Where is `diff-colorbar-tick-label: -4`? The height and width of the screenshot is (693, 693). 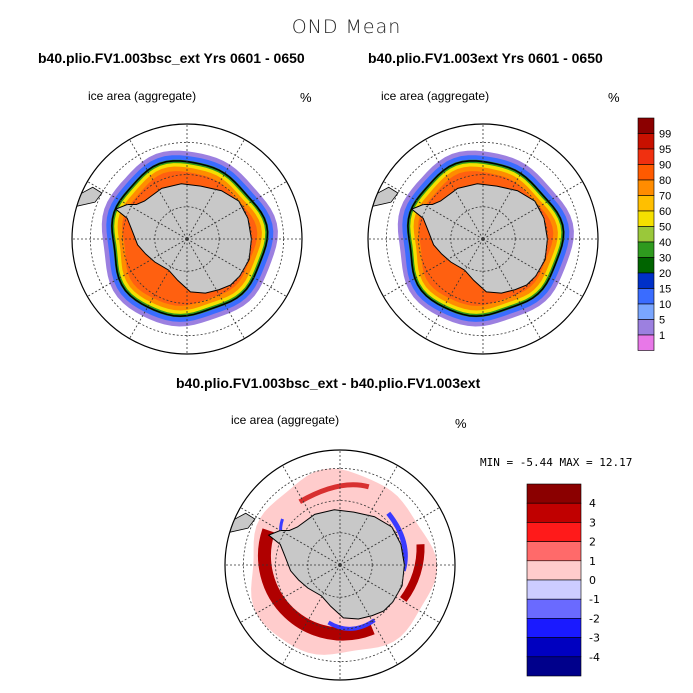 diff-colorbar-tick-label: -4 is located at coordinates (594, 657).